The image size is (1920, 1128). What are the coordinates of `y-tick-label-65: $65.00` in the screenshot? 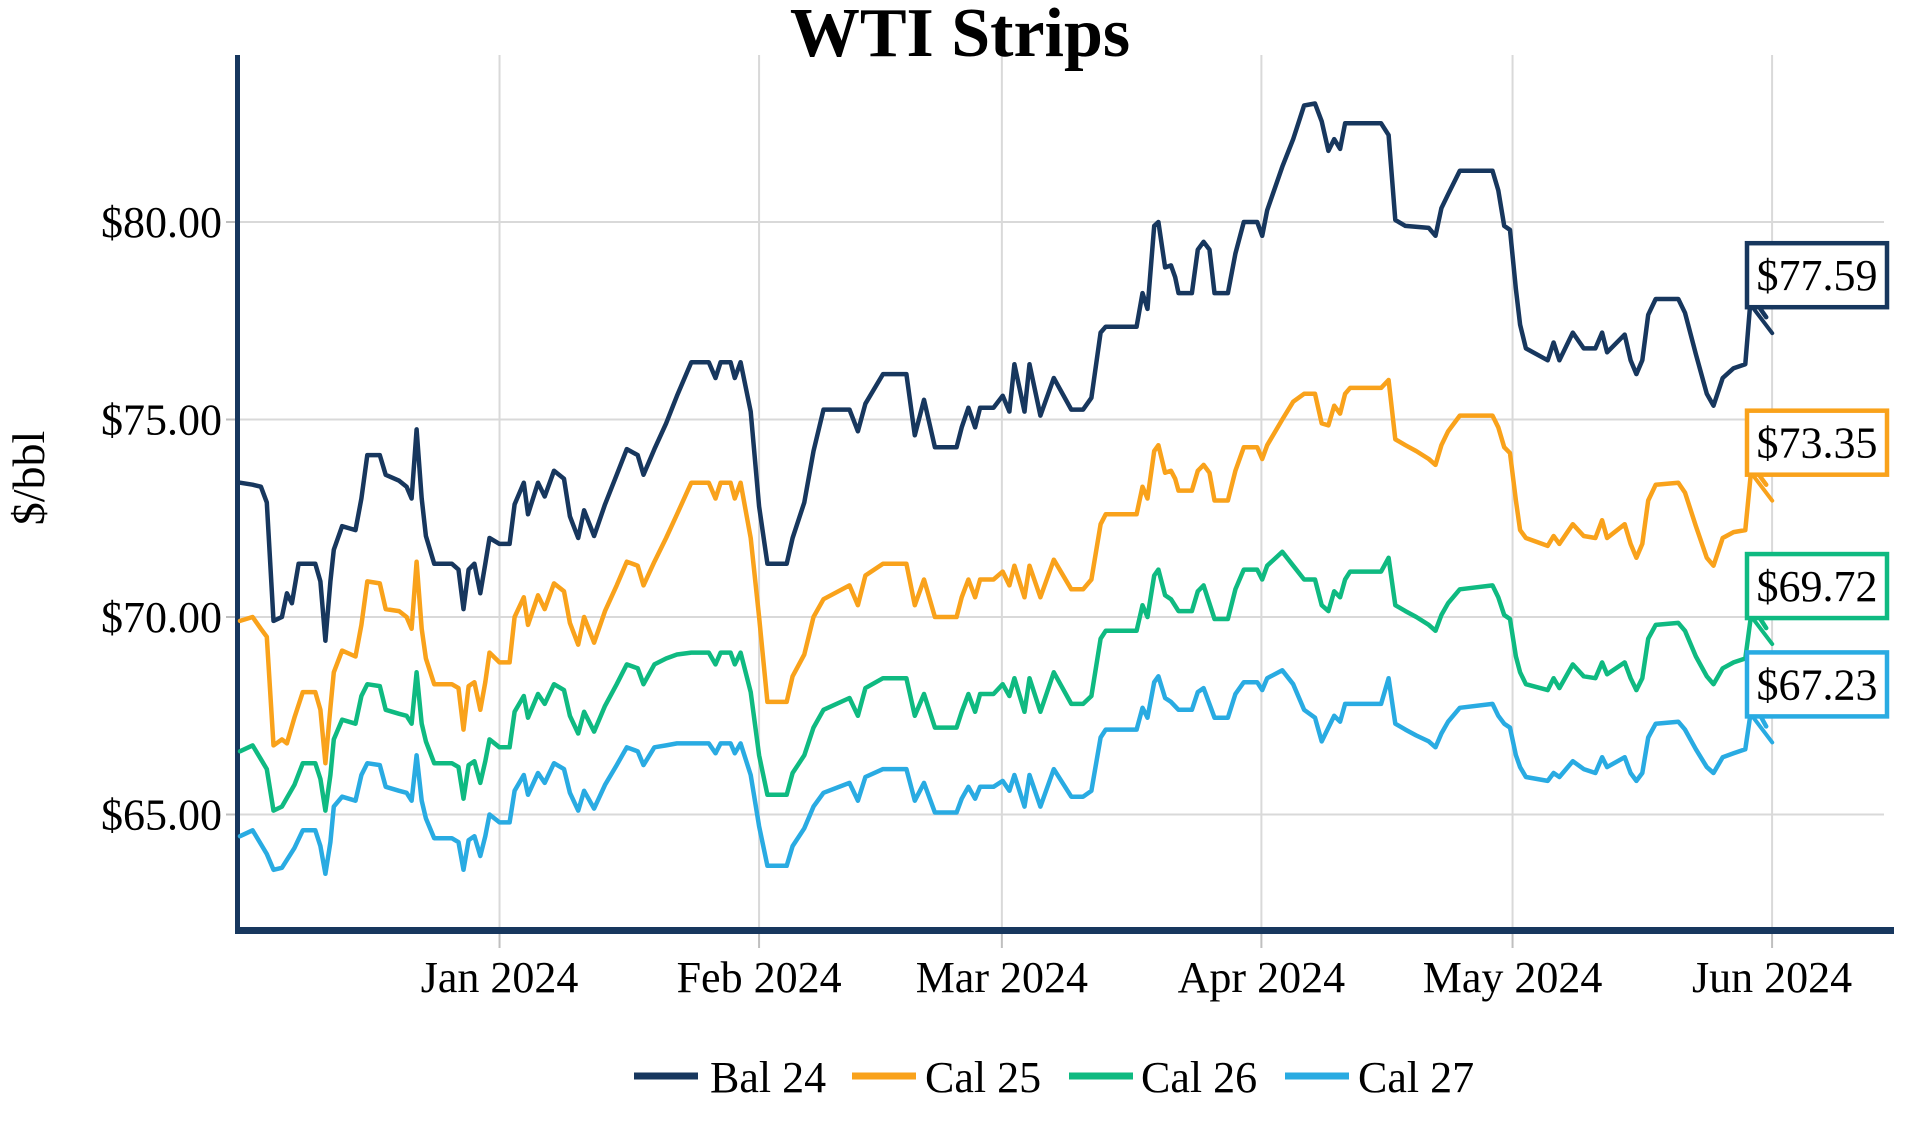 It's located at (161, 815).